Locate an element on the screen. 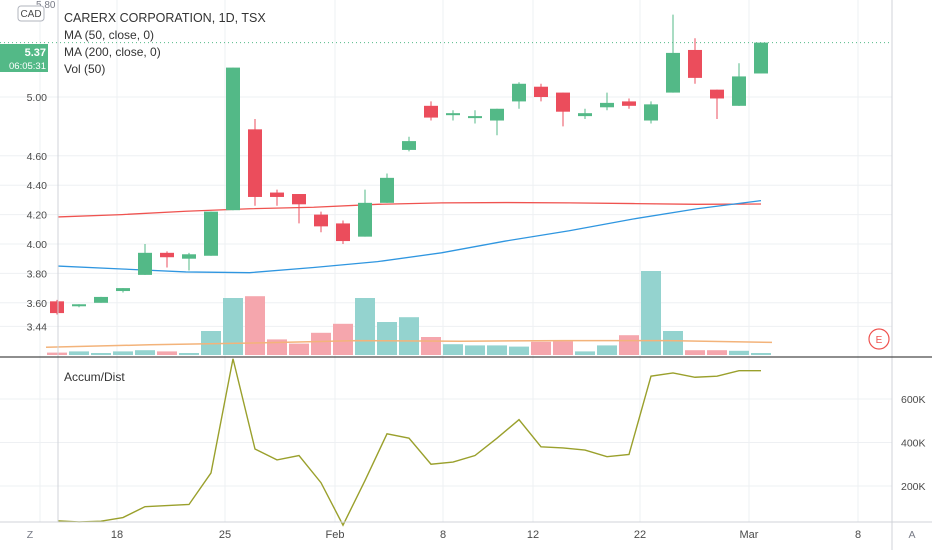 The image size is (932, 550). price-tick-label: 4.40 is located at coordinates (37, 186).